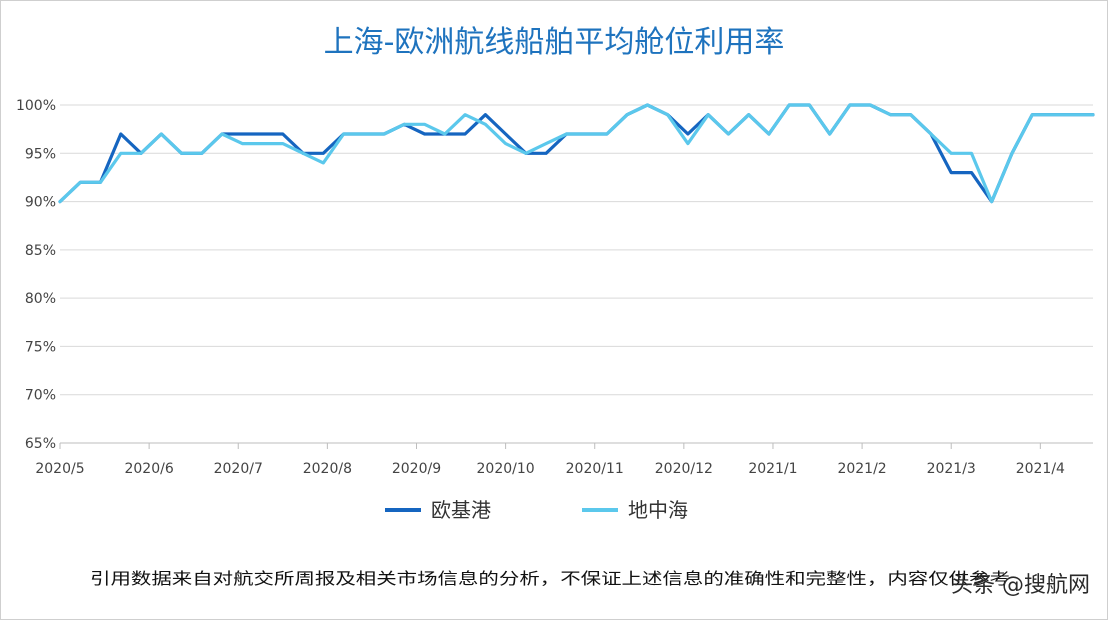 The width and height of the screenshot is (1108, 620). Describe the element at coordinates (416, 469) in the screenshot. I see `x-tick-label: 2020/9` at that location.